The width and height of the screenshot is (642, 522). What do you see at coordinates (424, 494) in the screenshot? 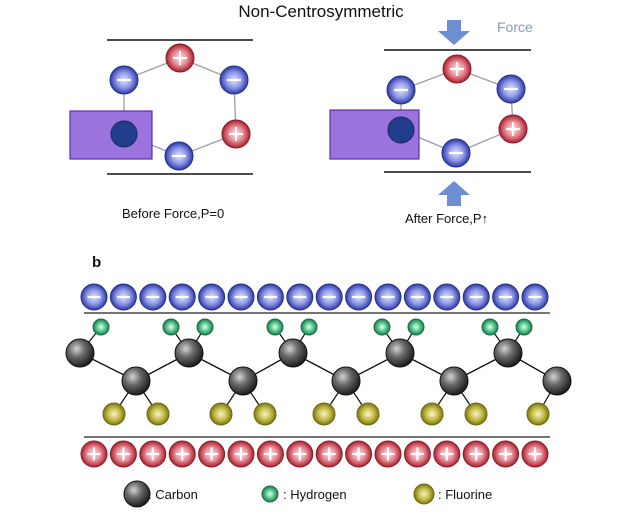
I see `legend-fluorine-symbol` at bounding box center [424, 494].